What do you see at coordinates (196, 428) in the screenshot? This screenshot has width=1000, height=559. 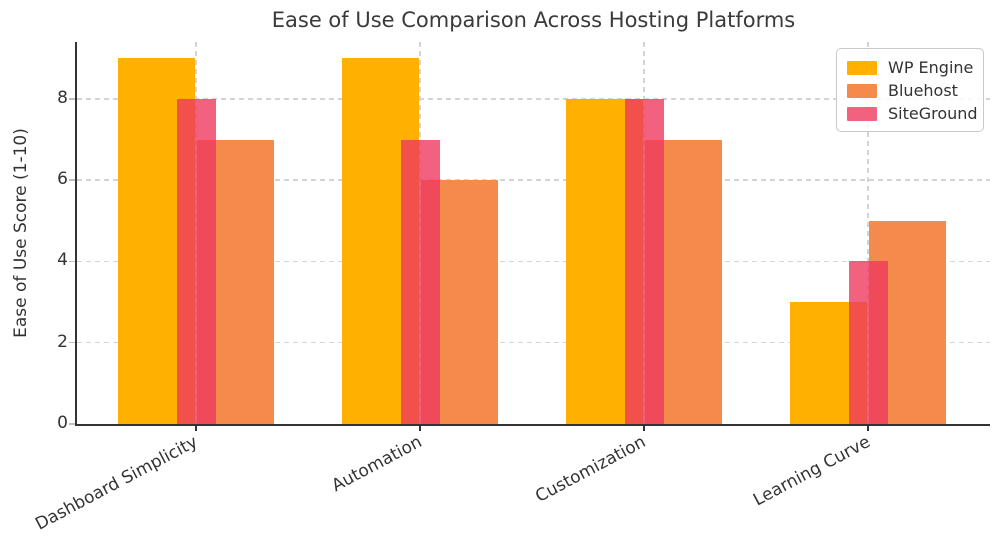 I see `x-tick-dashboard-simplicity` at bounding box center [196, 428].